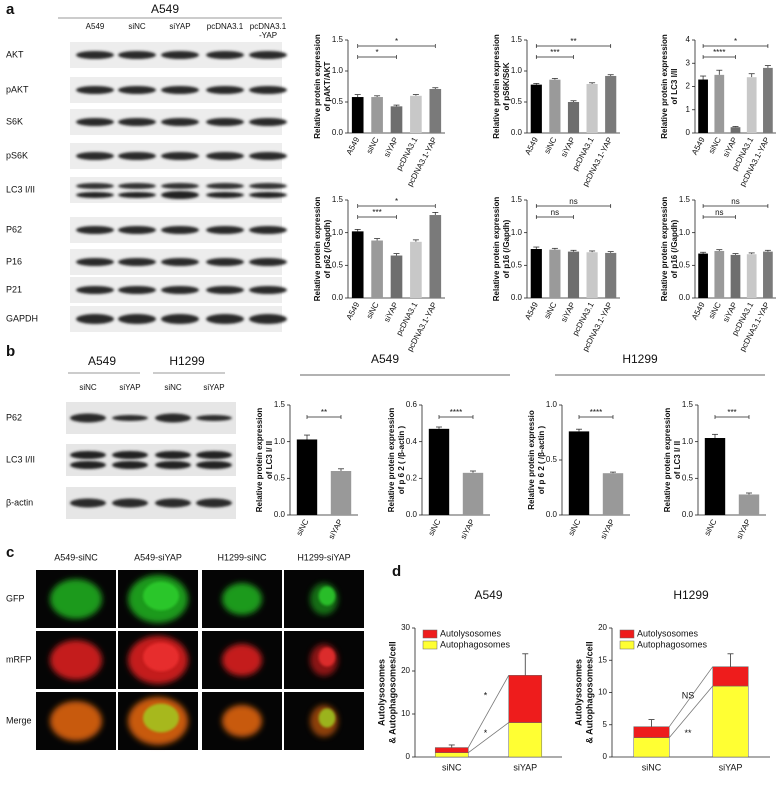 The width and height of the screenshot is (784, 786). Describe the element at coordinates (486, 733) in the screenshot. I see `annotation: *` at that location.